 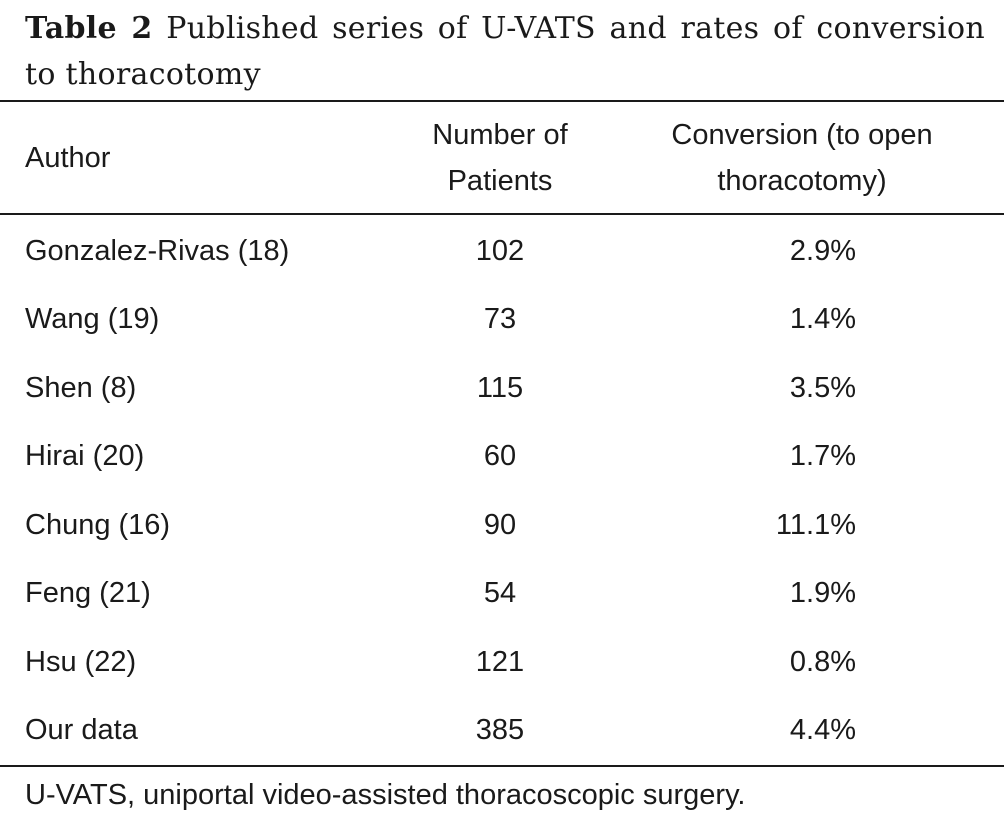 I want to click on cell-patients: 73, so click(x=500, y=319).